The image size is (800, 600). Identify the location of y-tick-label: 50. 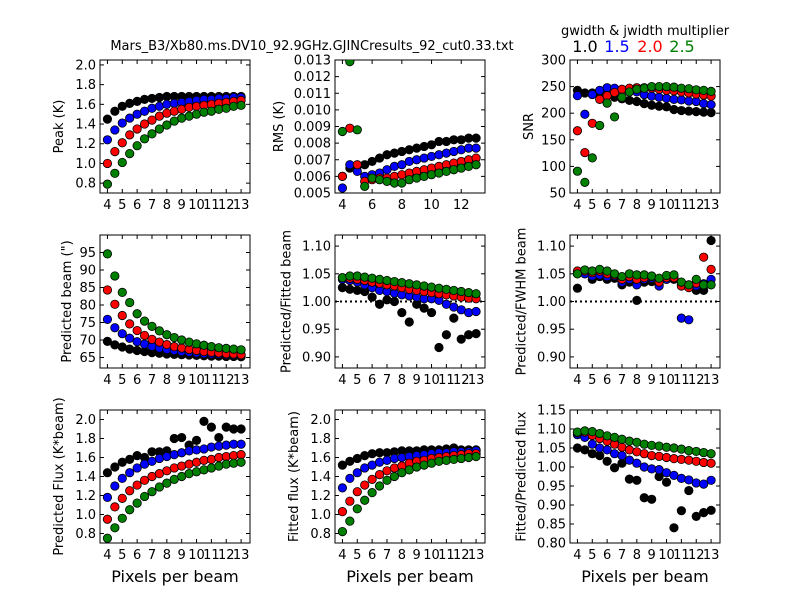
(557, 194).